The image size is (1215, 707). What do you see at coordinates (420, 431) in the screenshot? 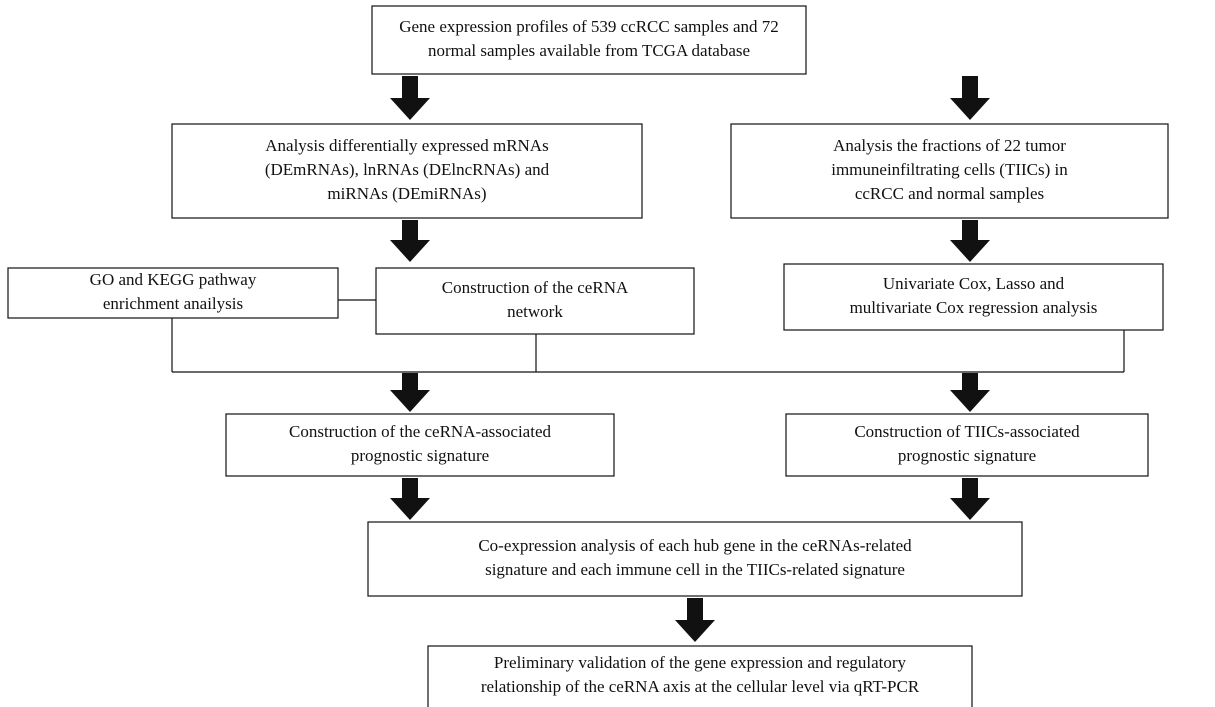
I see `node-label: Construction of the ceRNA-associated` at bounding box center [420, 431].